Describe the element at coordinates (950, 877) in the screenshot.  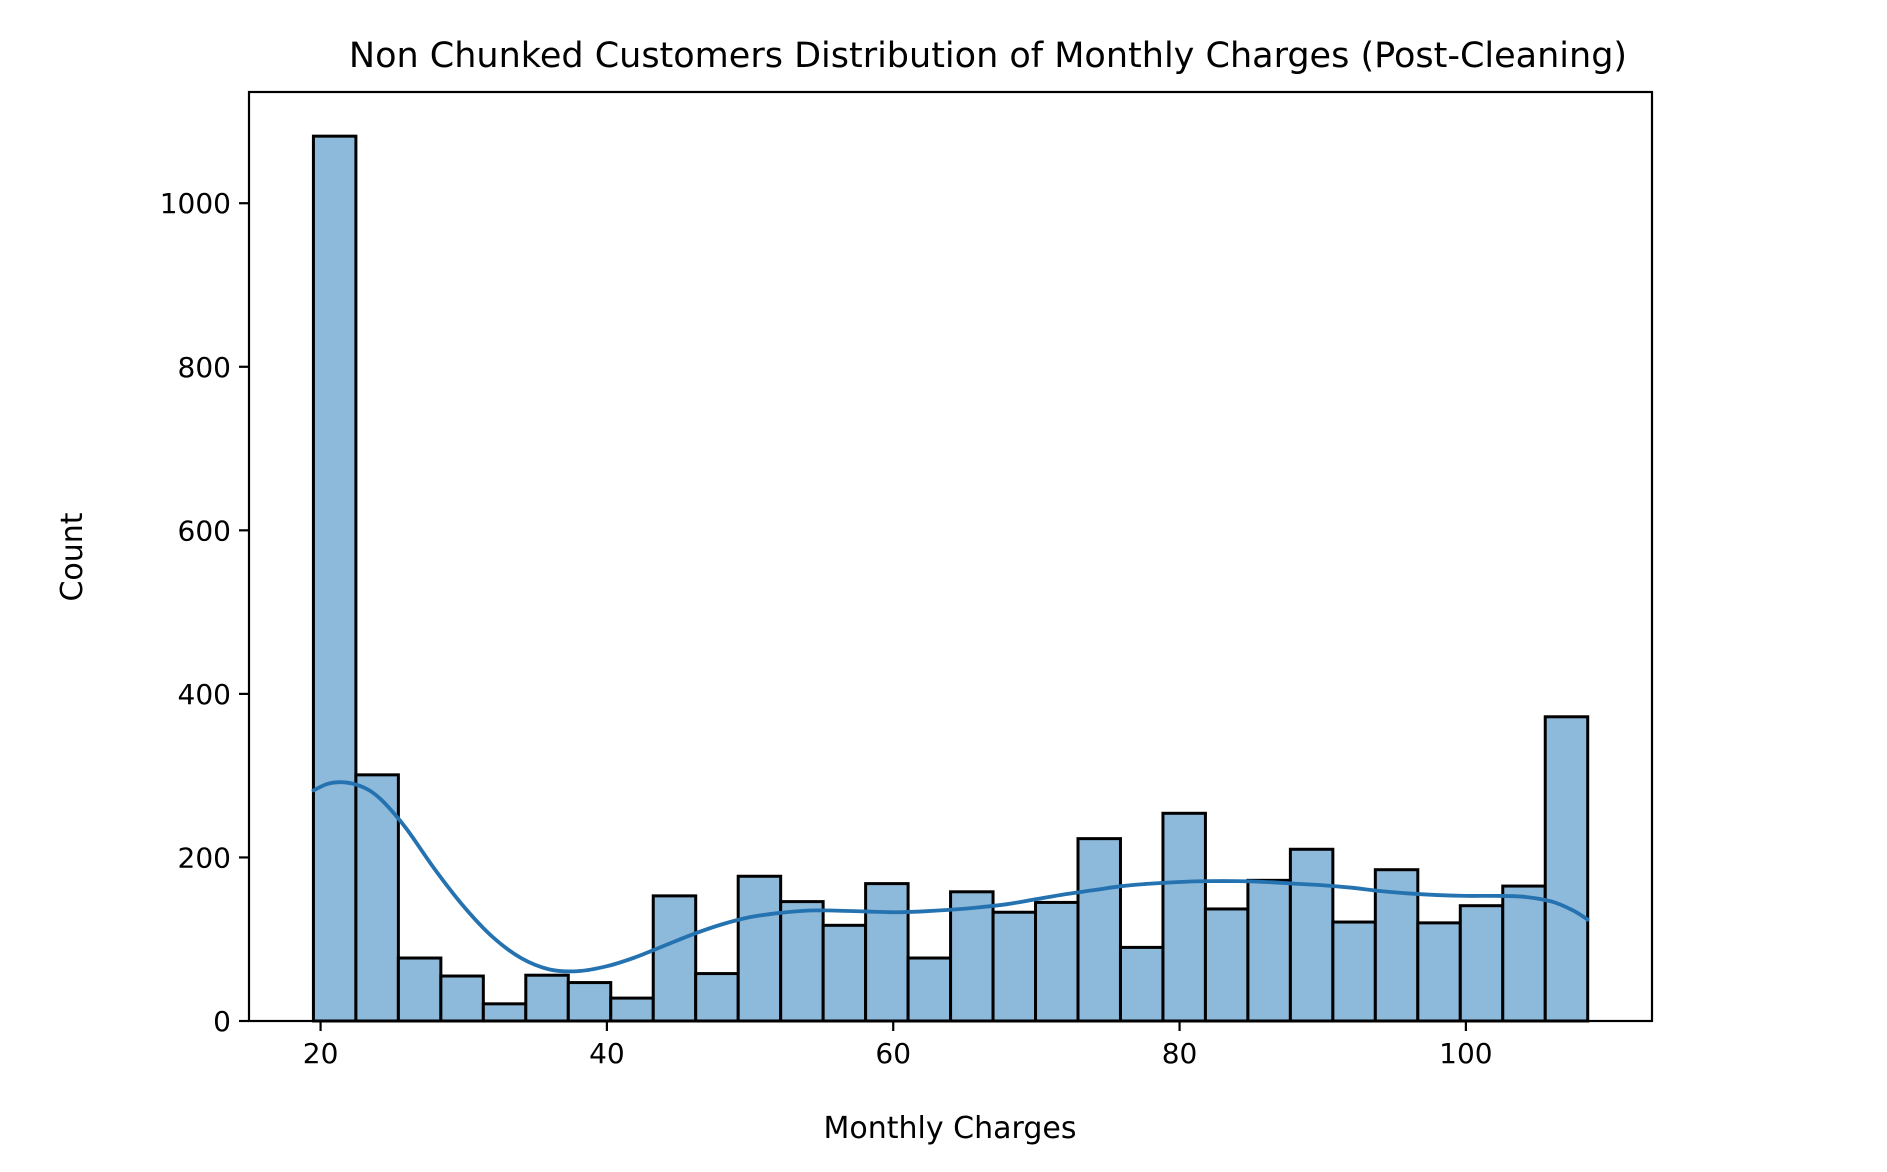
I see `kde-curve` at that location.